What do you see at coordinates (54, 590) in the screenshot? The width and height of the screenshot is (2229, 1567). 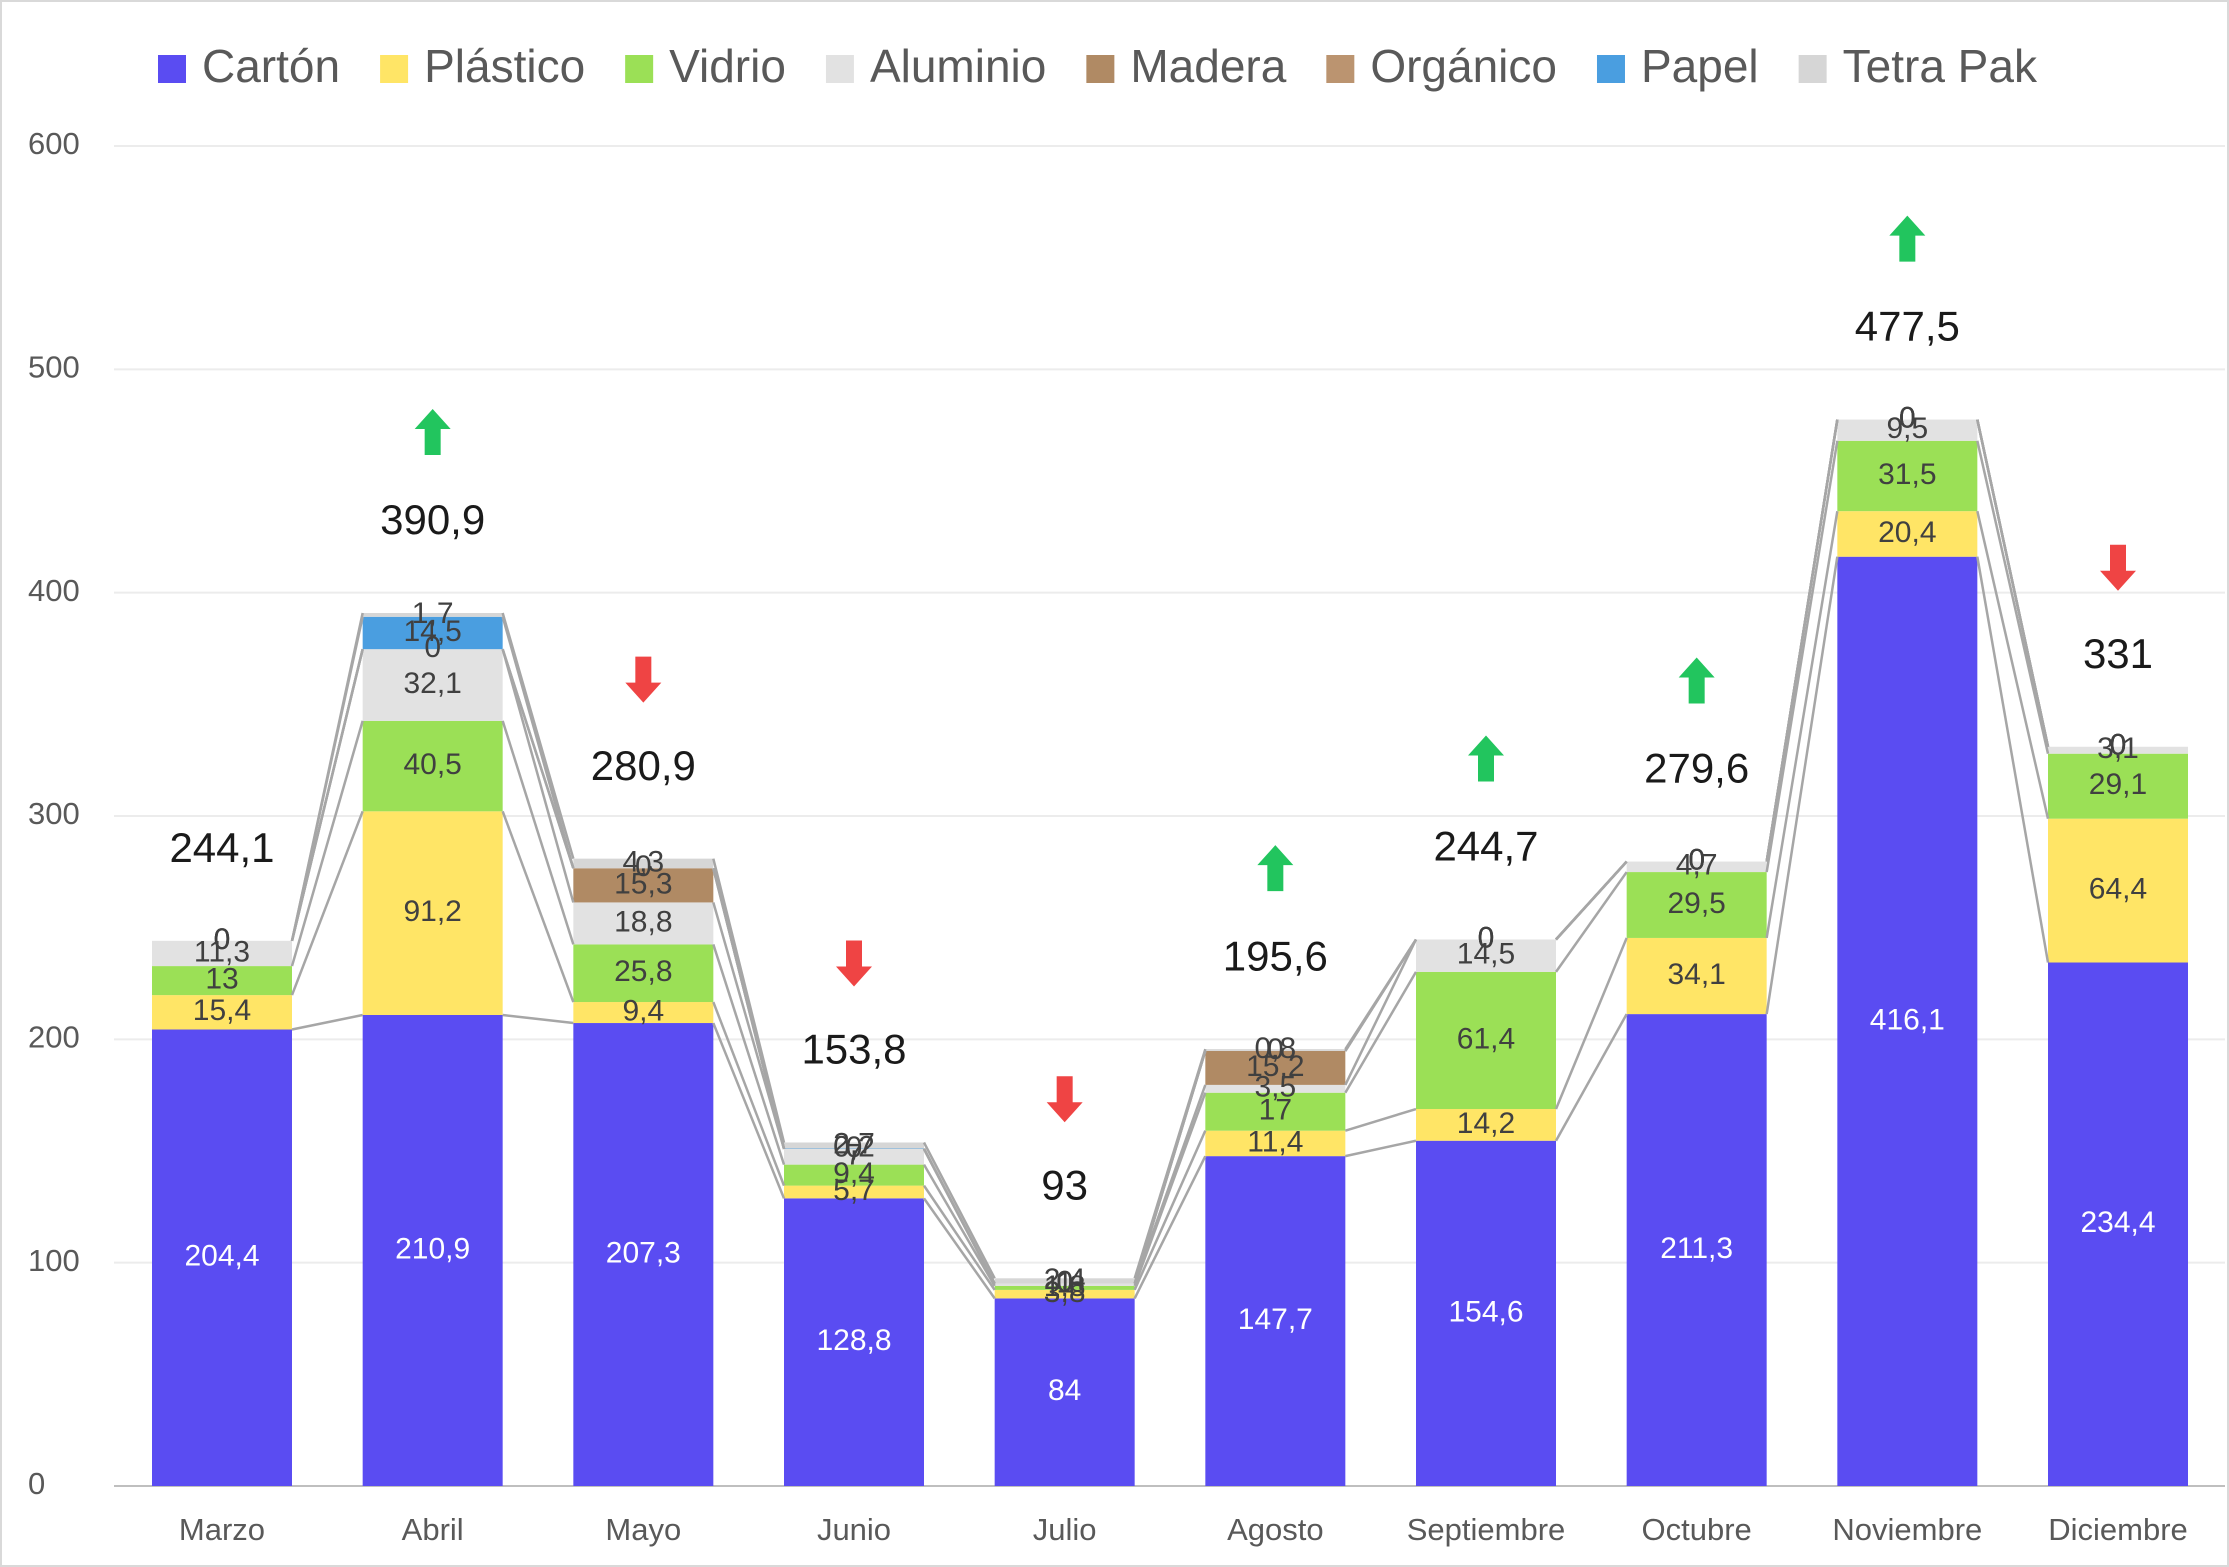 I see `y-tick-label: 400` at bounding box center [54, 590].